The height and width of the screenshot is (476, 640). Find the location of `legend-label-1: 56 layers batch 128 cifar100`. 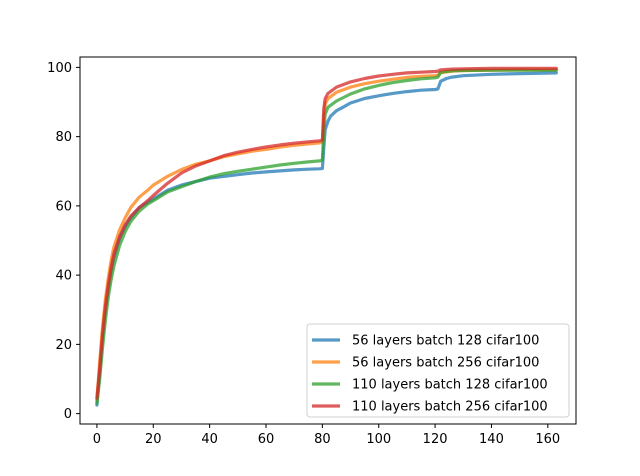

legend-label-1: 56 layers batch 128 cifar100 is located at coordinates (445, 341).